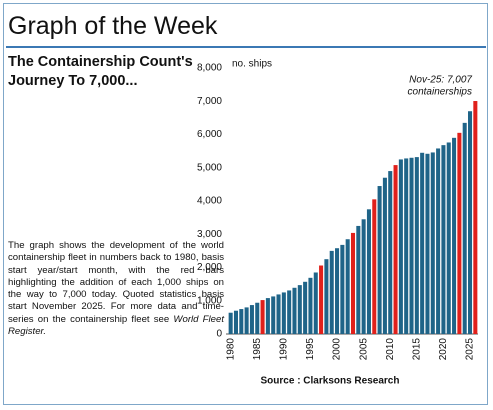  What do you see at coordinates (209, 101) in the screenshot?
I see `y-tick-label: 7,000` at bounding box center [209, 101].